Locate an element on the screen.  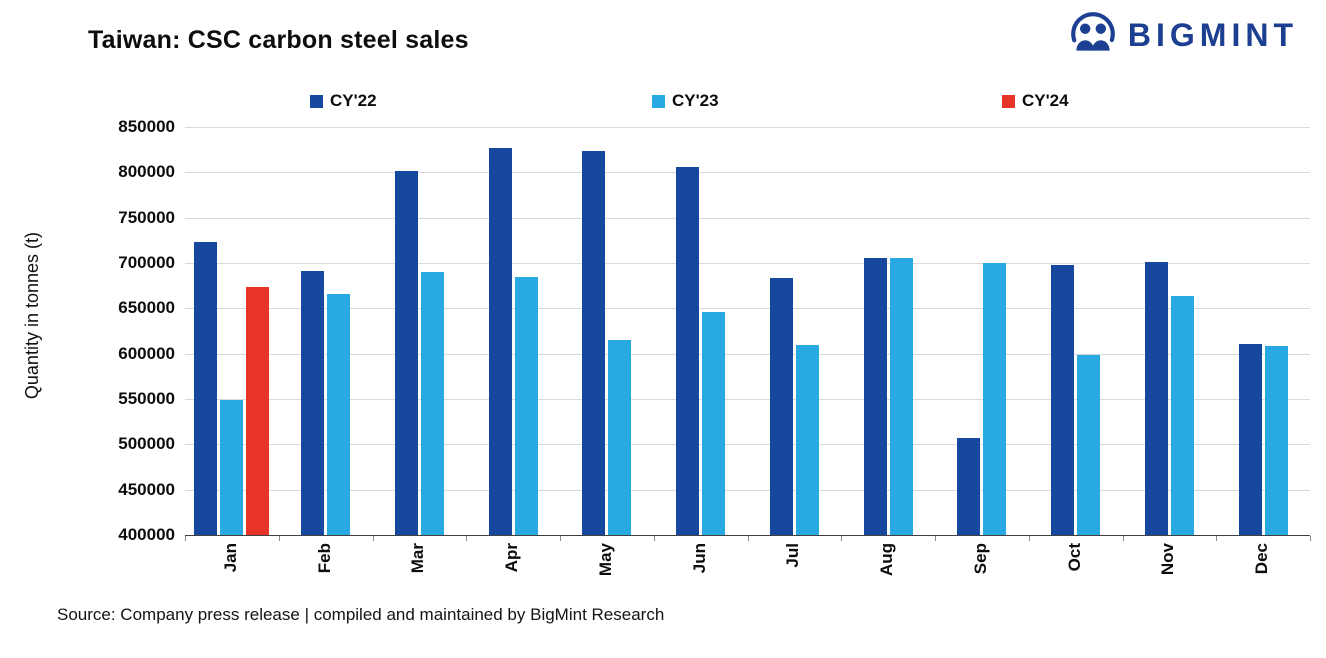
legend-label-cy22: CY'22 is located at coordinates (353, 100).